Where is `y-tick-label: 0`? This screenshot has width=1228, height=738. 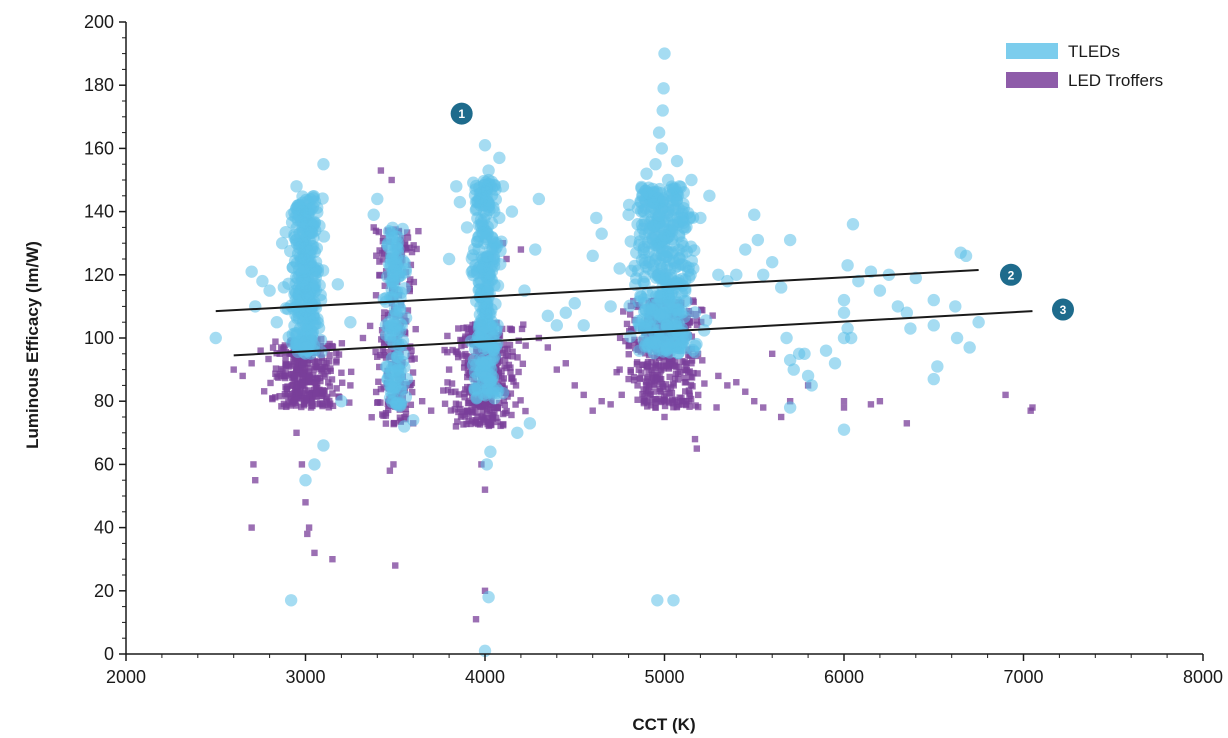 y-tick-label: 0 is located at coordinates (109, 654).